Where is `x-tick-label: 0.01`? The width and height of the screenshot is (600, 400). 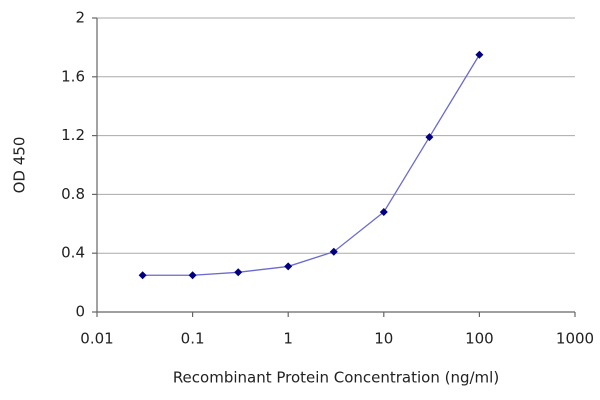 x-tick-label: 0.01 is located at coordinates (96, 339).